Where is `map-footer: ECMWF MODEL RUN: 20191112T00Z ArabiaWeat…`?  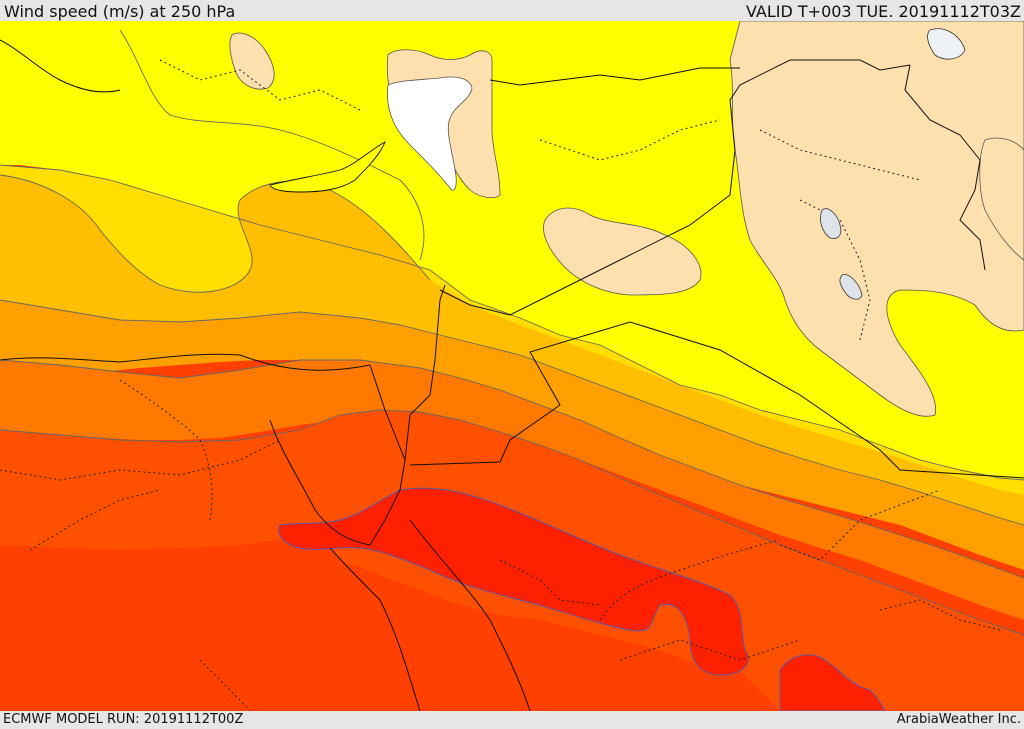
map-footer: ECMWF MODEL RUN: 20191112T00Z ArabiaWeat… is located at coordinates (512, 720).